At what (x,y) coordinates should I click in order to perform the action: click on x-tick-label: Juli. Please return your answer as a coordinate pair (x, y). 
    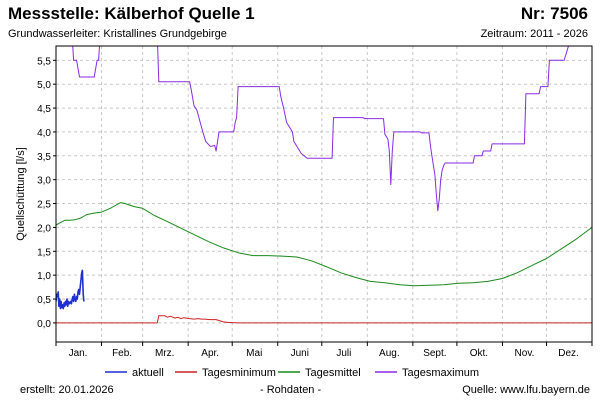
    Looking at the image, I should click on (343, 353).